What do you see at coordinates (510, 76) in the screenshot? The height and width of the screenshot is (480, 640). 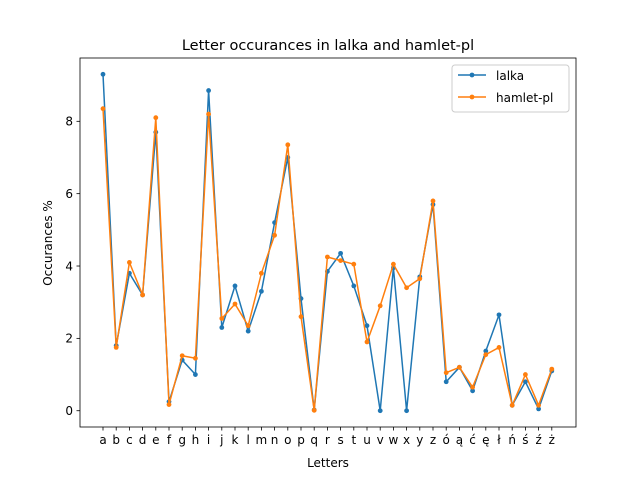 I see `legend-label-lalka: lalka` at bounding box center [510, 76].